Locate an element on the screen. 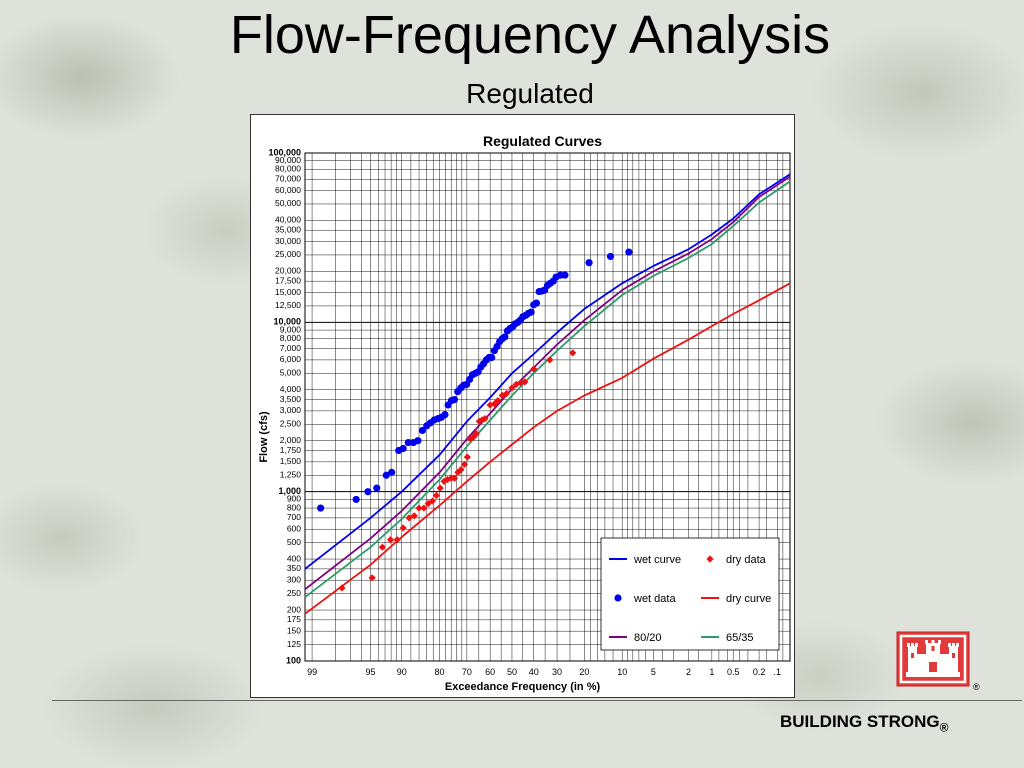  y-tick-label: 4,000 is located at coordinates (291, 389).